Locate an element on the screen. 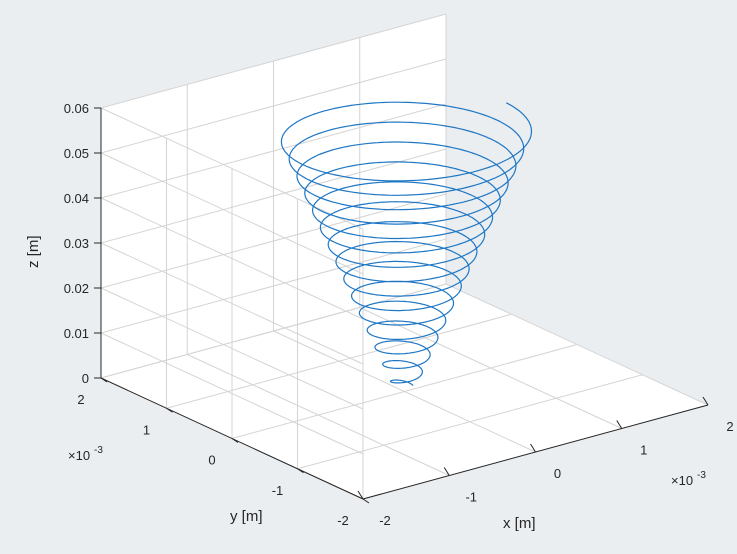 This screenshot has width=737, height=554. y-exponent-label: ×10 -3 is located at coordinates (85, 454).